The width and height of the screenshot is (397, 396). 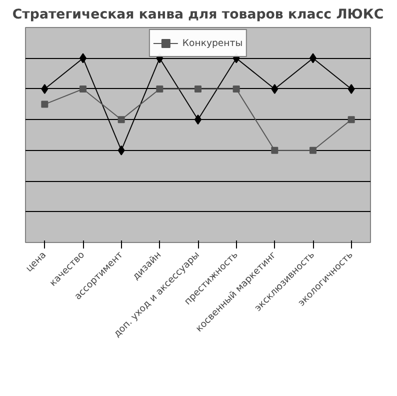 I want to click on legend-label: Конкуренты, so click(x=212, y=43).